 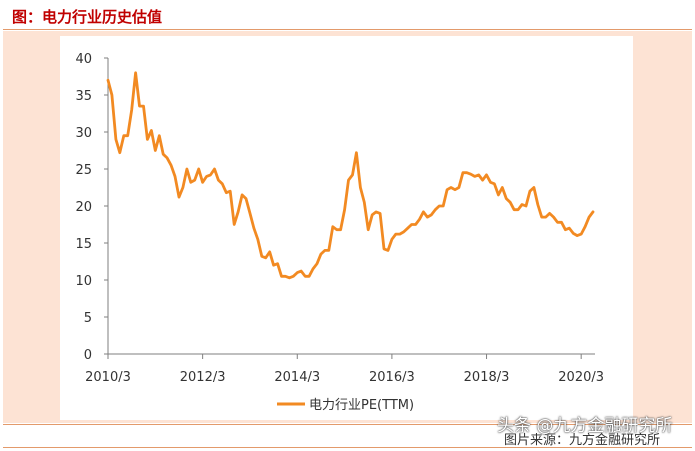 I want to click on top-divider, so click(x=347, y=29).